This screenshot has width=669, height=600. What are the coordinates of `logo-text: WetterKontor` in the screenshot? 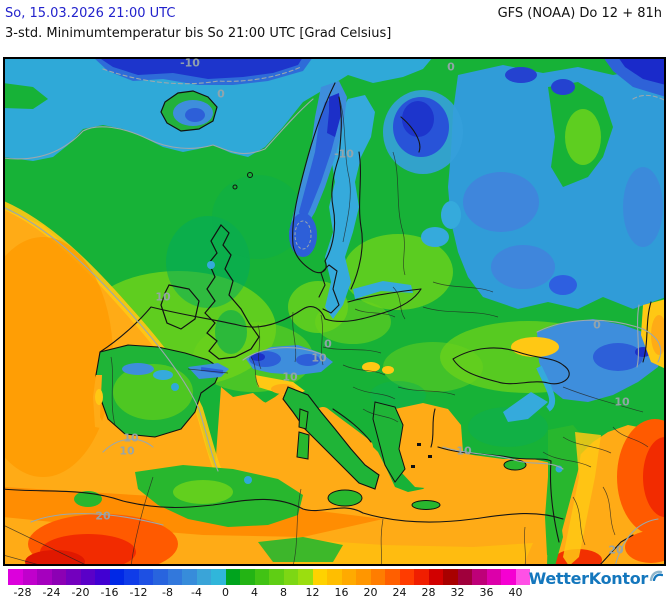 It's located at (588, 578).